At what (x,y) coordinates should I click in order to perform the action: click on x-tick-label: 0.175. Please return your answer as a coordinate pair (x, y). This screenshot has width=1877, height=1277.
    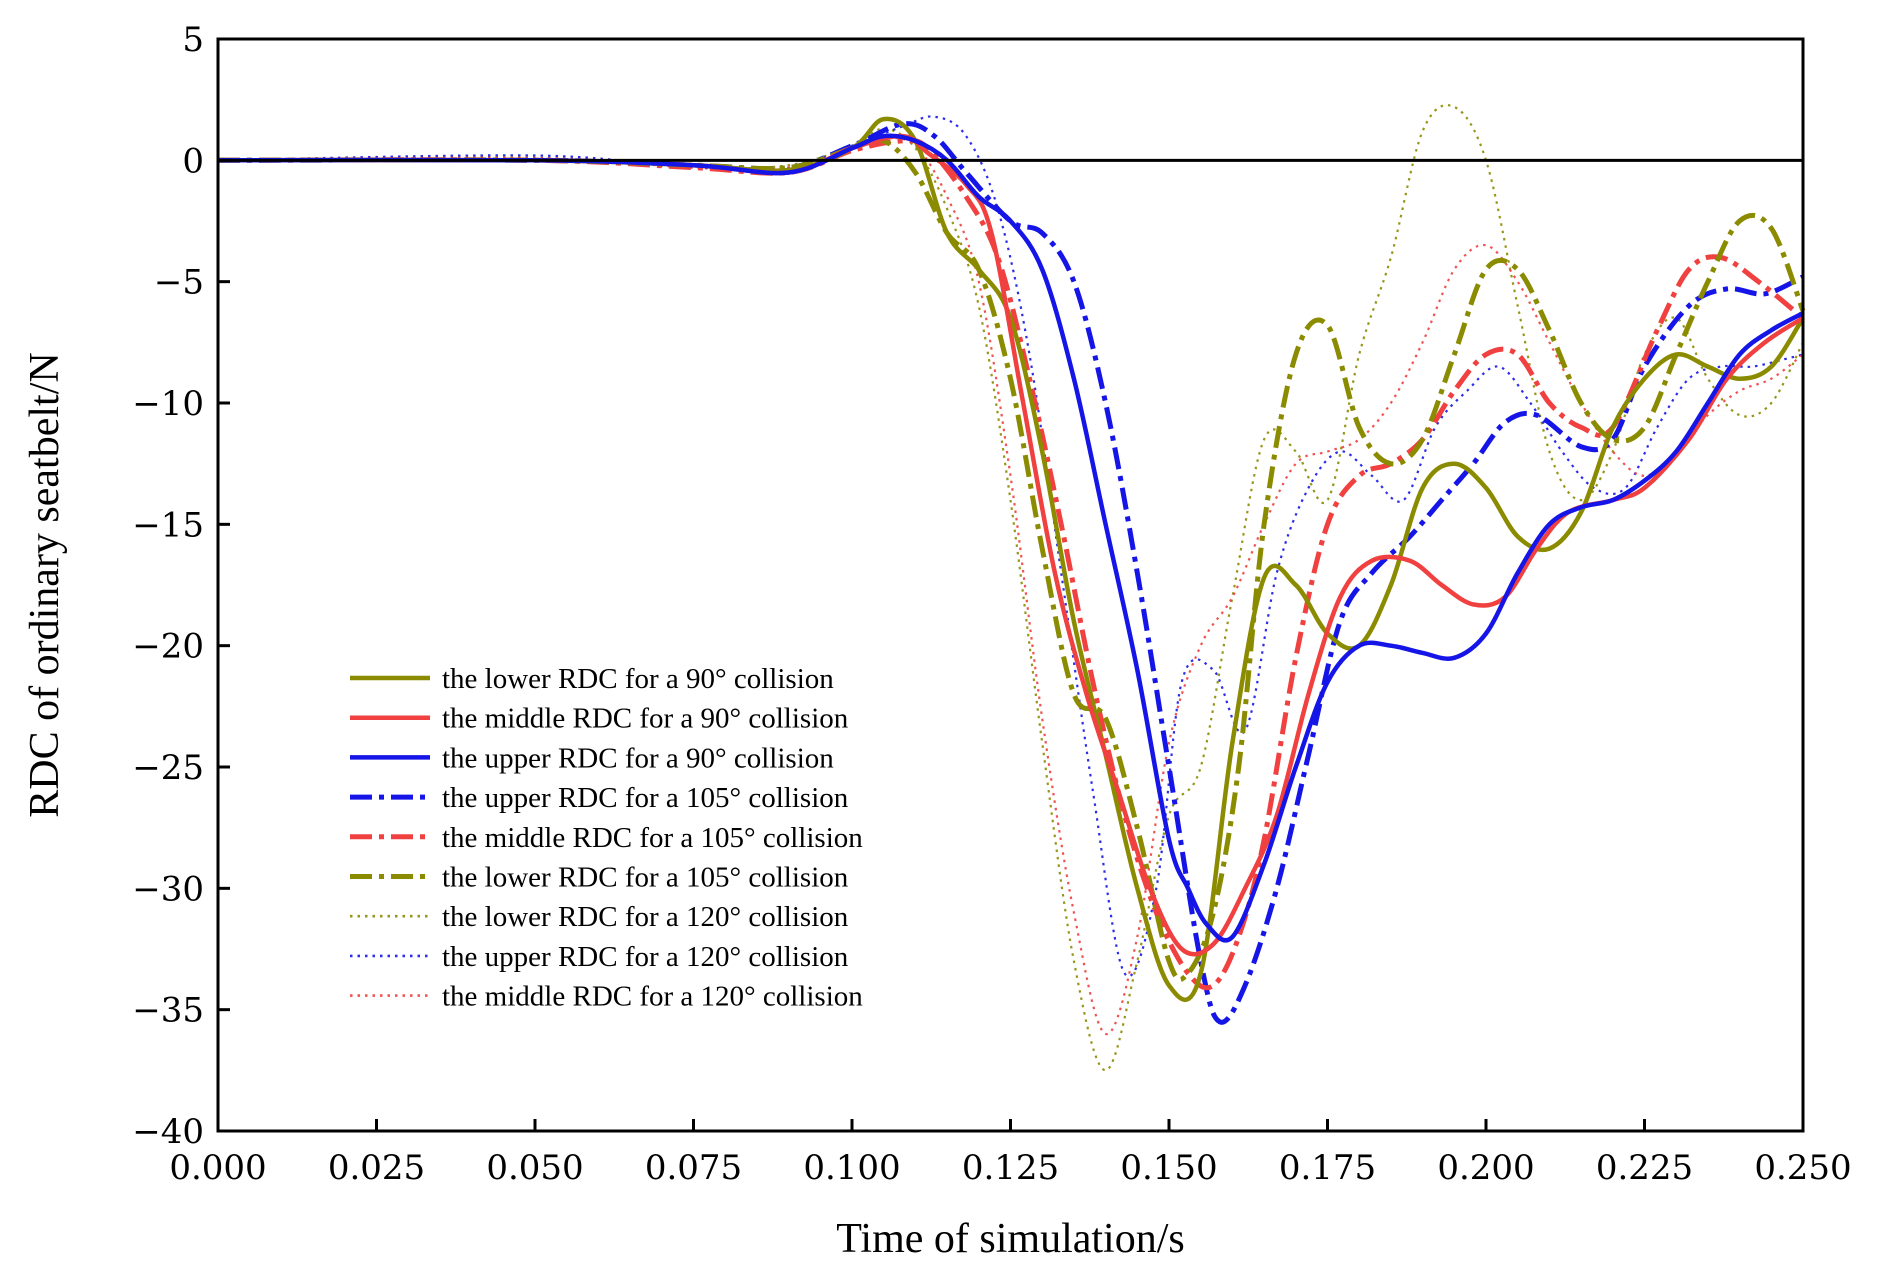
    Looking at the image, I should click on (1327, 1168).